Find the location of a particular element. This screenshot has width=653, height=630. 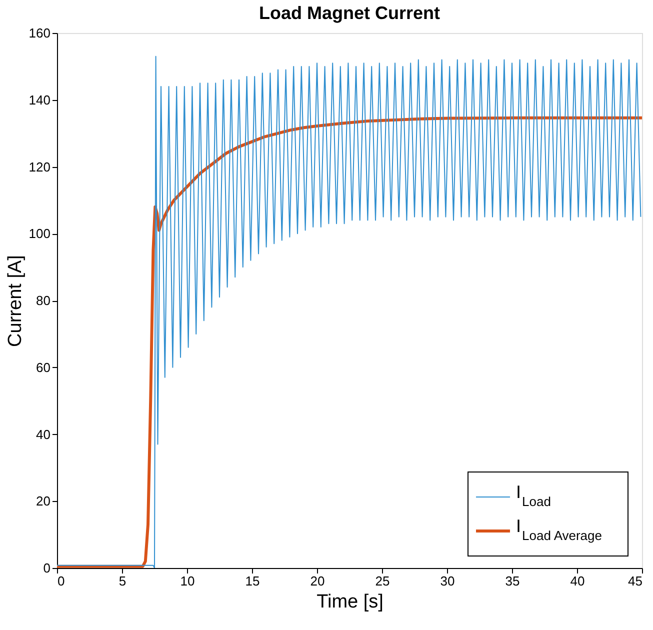

x-axis-title: Time [s] is located at coordinates (350, 602).